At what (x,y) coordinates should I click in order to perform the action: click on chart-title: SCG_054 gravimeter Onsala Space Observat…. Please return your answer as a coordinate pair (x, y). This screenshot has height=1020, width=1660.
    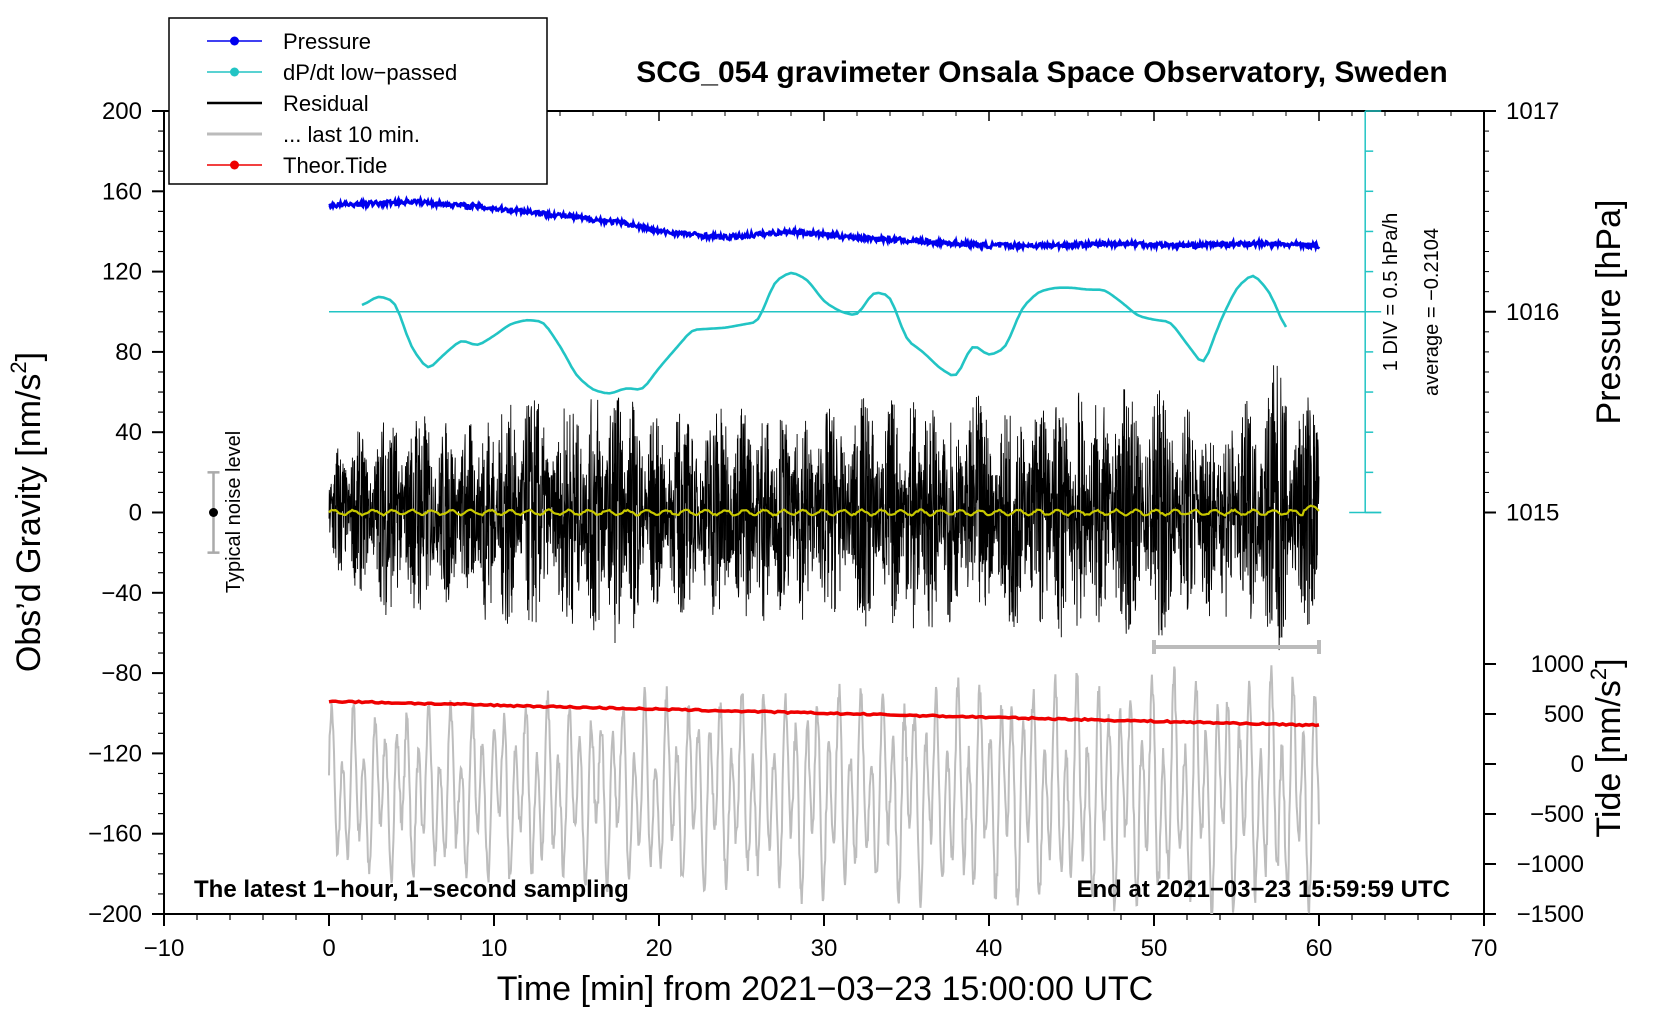
    Looking at the image, I should click on (1042, 72).